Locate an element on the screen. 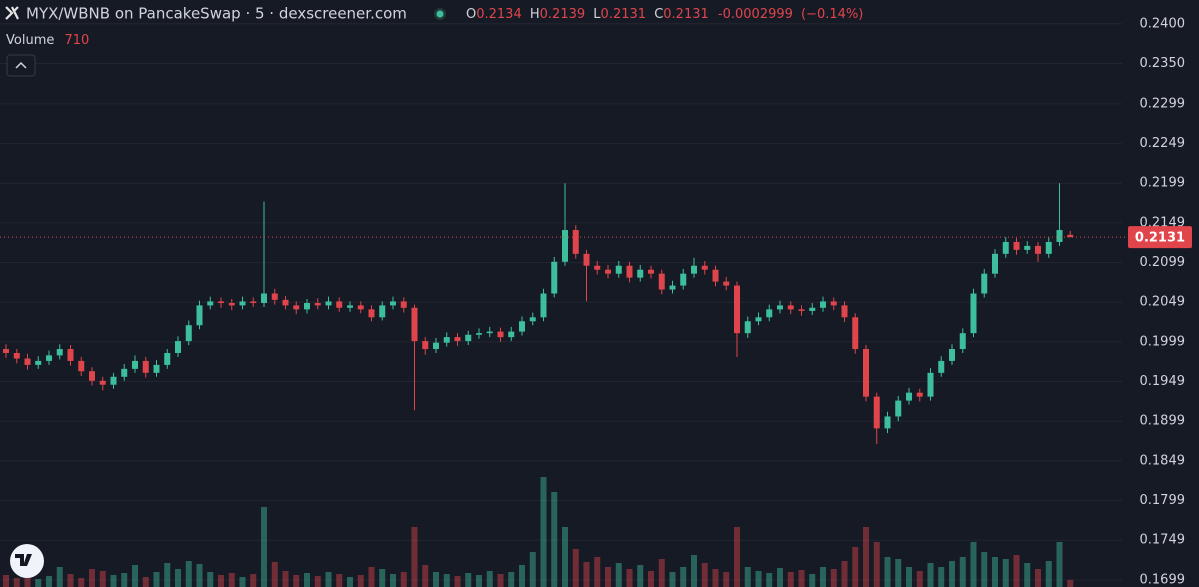 Image resolution: width=1199 pixels, height=587 pixels. y-tick-label: 0.2350 is located at coordinates (1163, 63).